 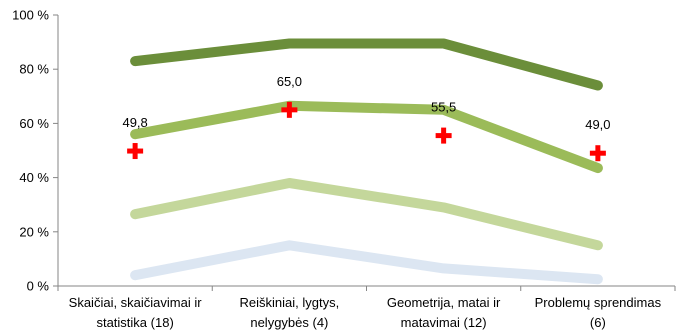 What do you see at coordinates (35, 151) in the screenshot?
I see `y-axis: 0 % 20 % 40 % 60 % 80 % 100 %` at bounding box center [35, 151].